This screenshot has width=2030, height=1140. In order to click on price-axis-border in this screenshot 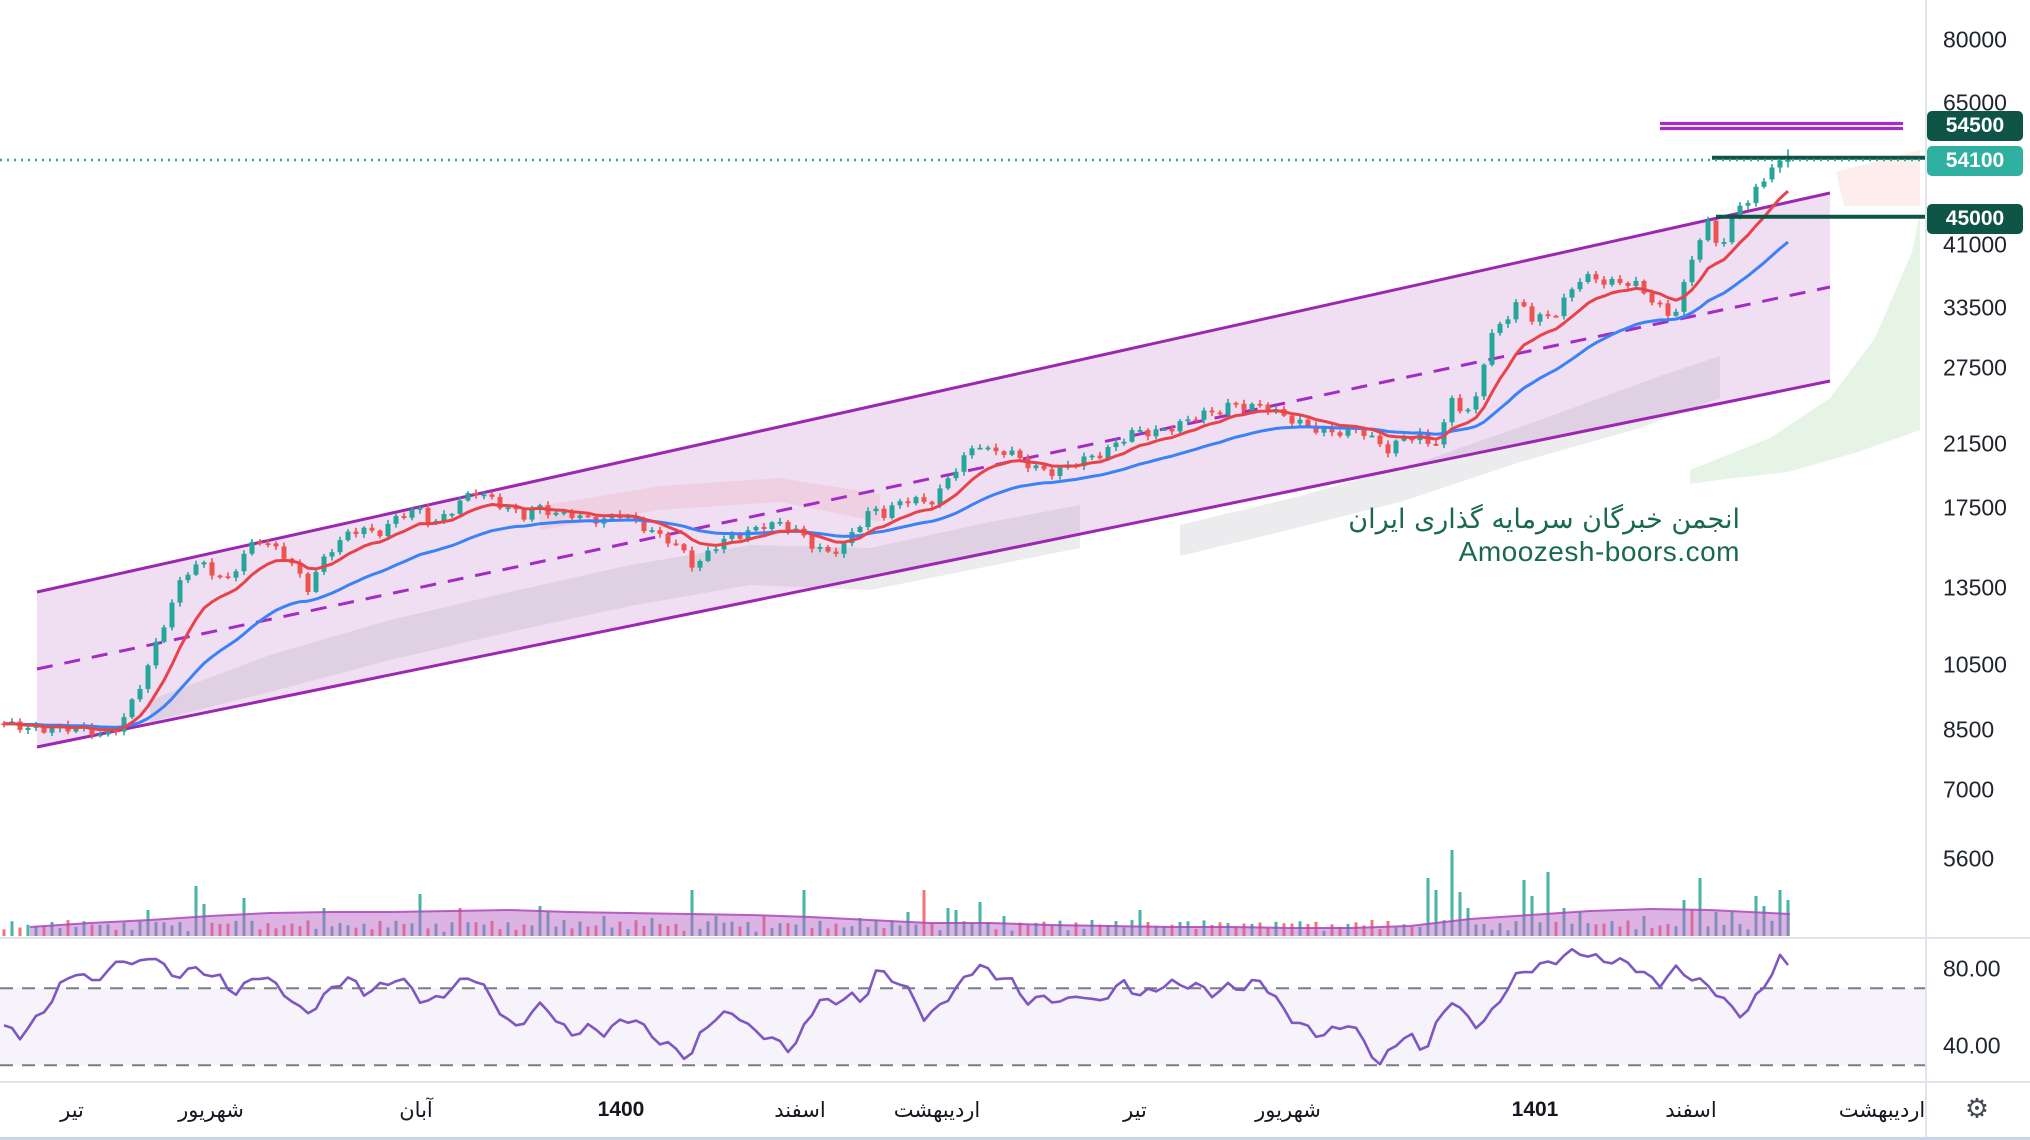, I will do `click(1926, 570)`.